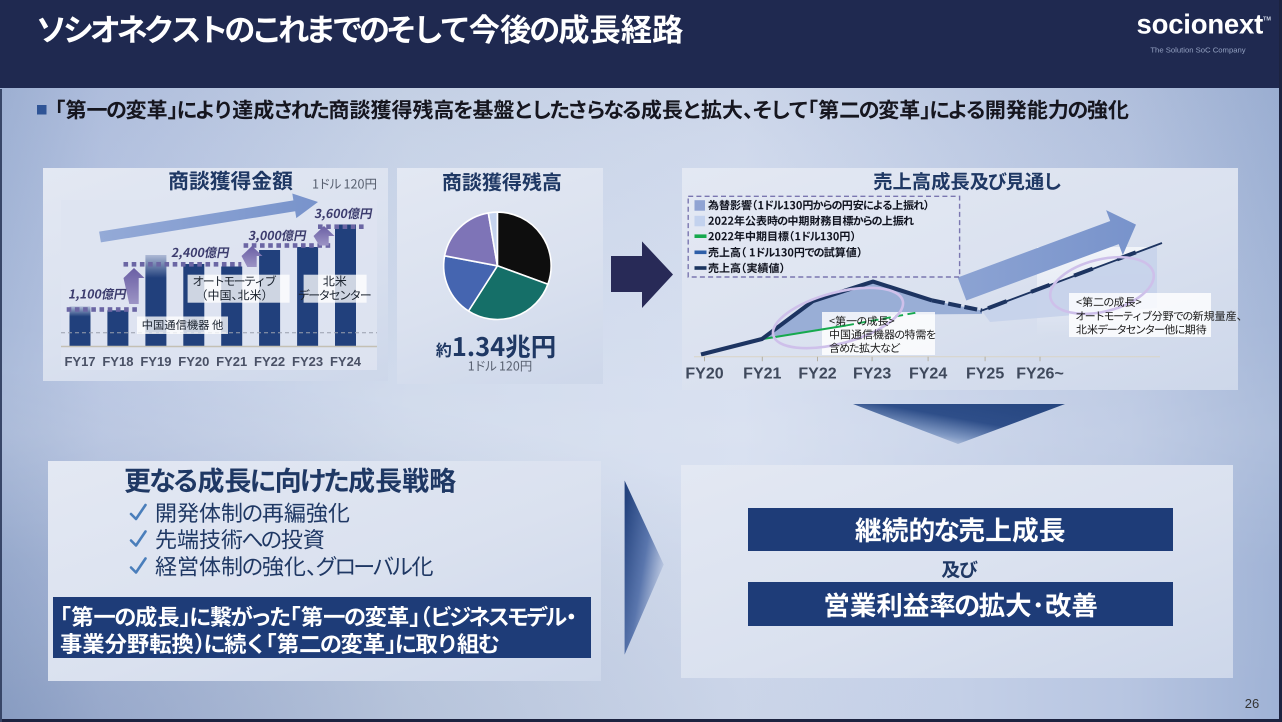 The image size is (1282, 722). What do you see at coordinates (1040, 374) in the screenshot?
I see `svg-text: FY26~` at bounding box center [1040, 374].